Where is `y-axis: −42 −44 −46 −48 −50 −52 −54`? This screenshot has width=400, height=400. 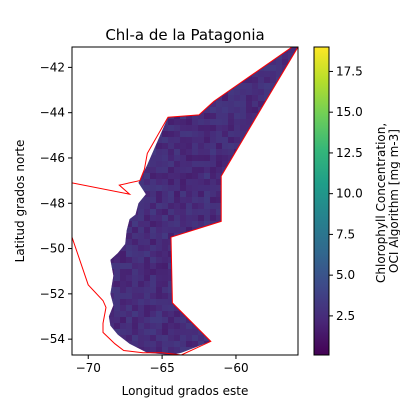 y-axis: −42 −44 −46 −48 −50 −52 −54 is located at coordinates (56, 203).